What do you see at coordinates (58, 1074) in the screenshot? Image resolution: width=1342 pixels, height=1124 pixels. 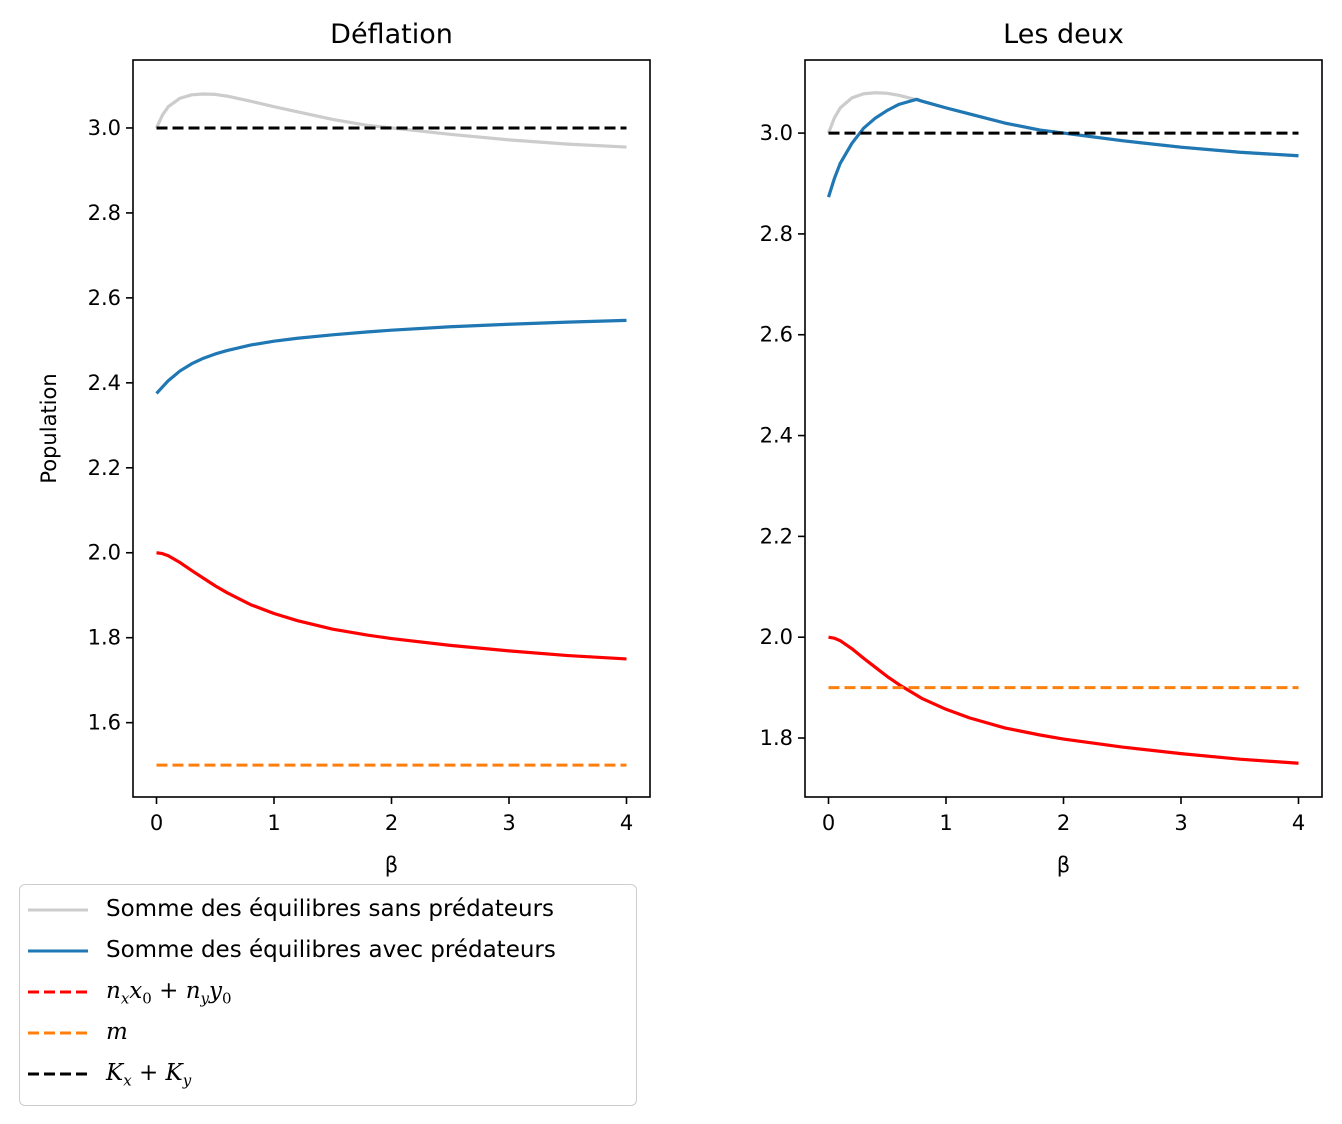 I see `legend-swatch-black-dashed` at bounding box center [58, 1074].